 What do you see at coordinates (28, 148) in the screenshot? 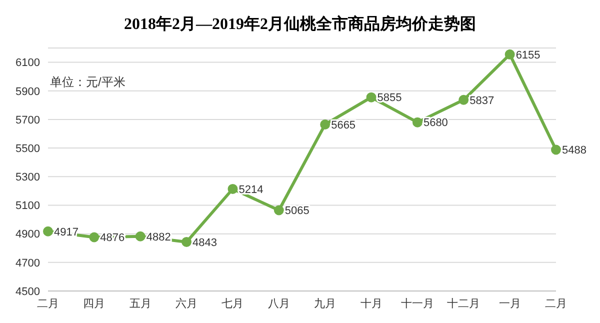
I see `y-tick-label: 5500` at bounding box center [28, 148].